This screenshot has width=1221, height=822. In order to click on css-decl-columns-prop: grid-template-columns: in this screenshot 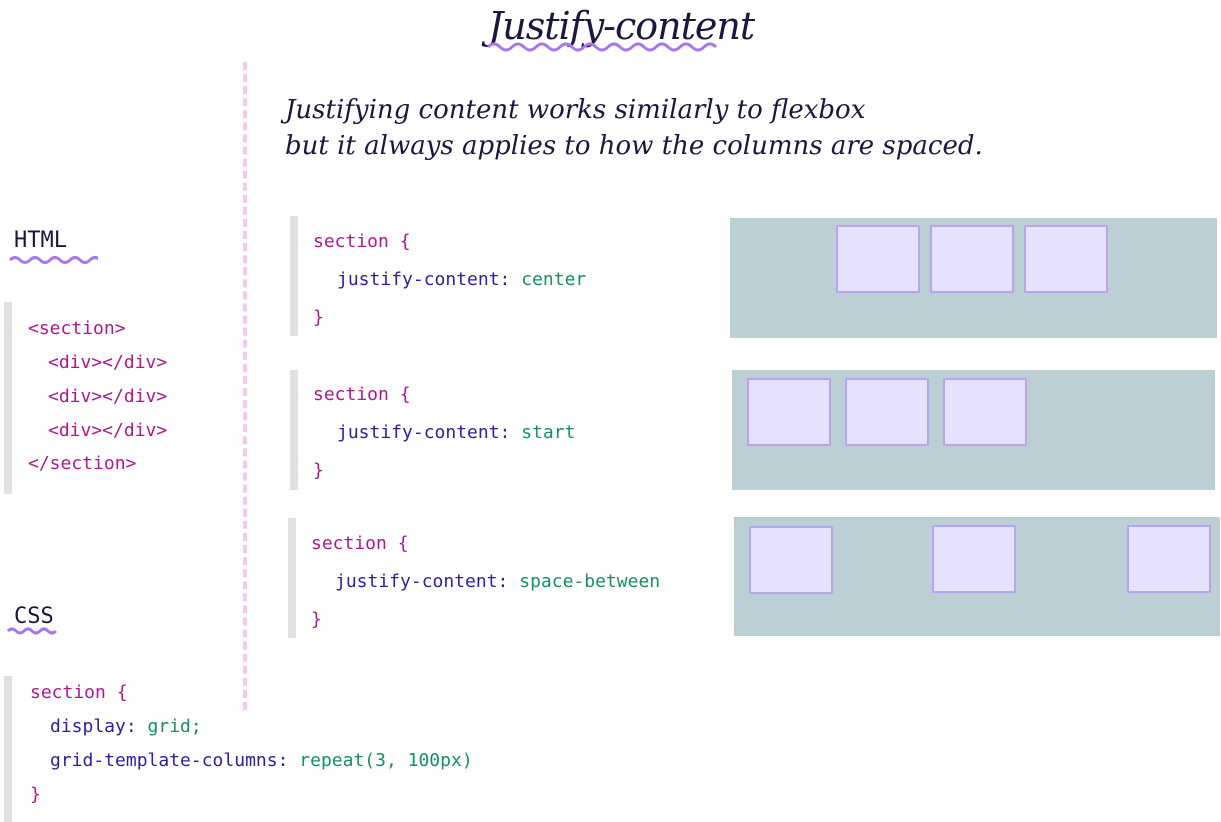, I will do `click(169, 760)`.